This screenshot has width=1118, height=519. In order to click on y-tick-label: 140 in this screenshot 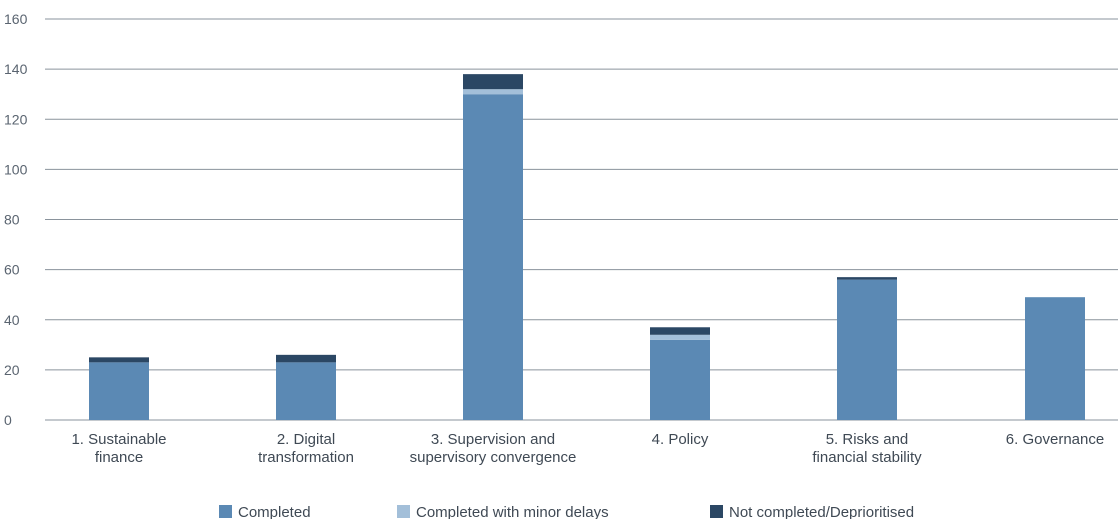, I will do `click(16, 69)`.